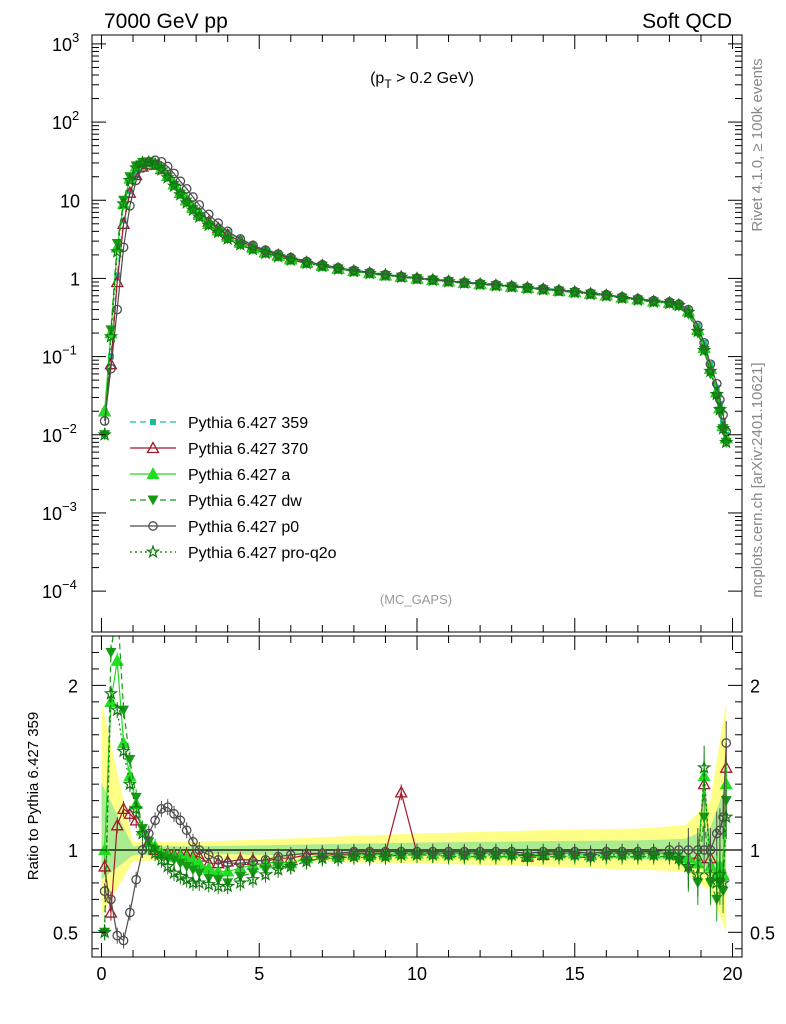  What do you see at coordinates (243, 527) in the screenshot?
I see `legend-label: Pythia 6.427 p0` at bounding box center [243, 527].